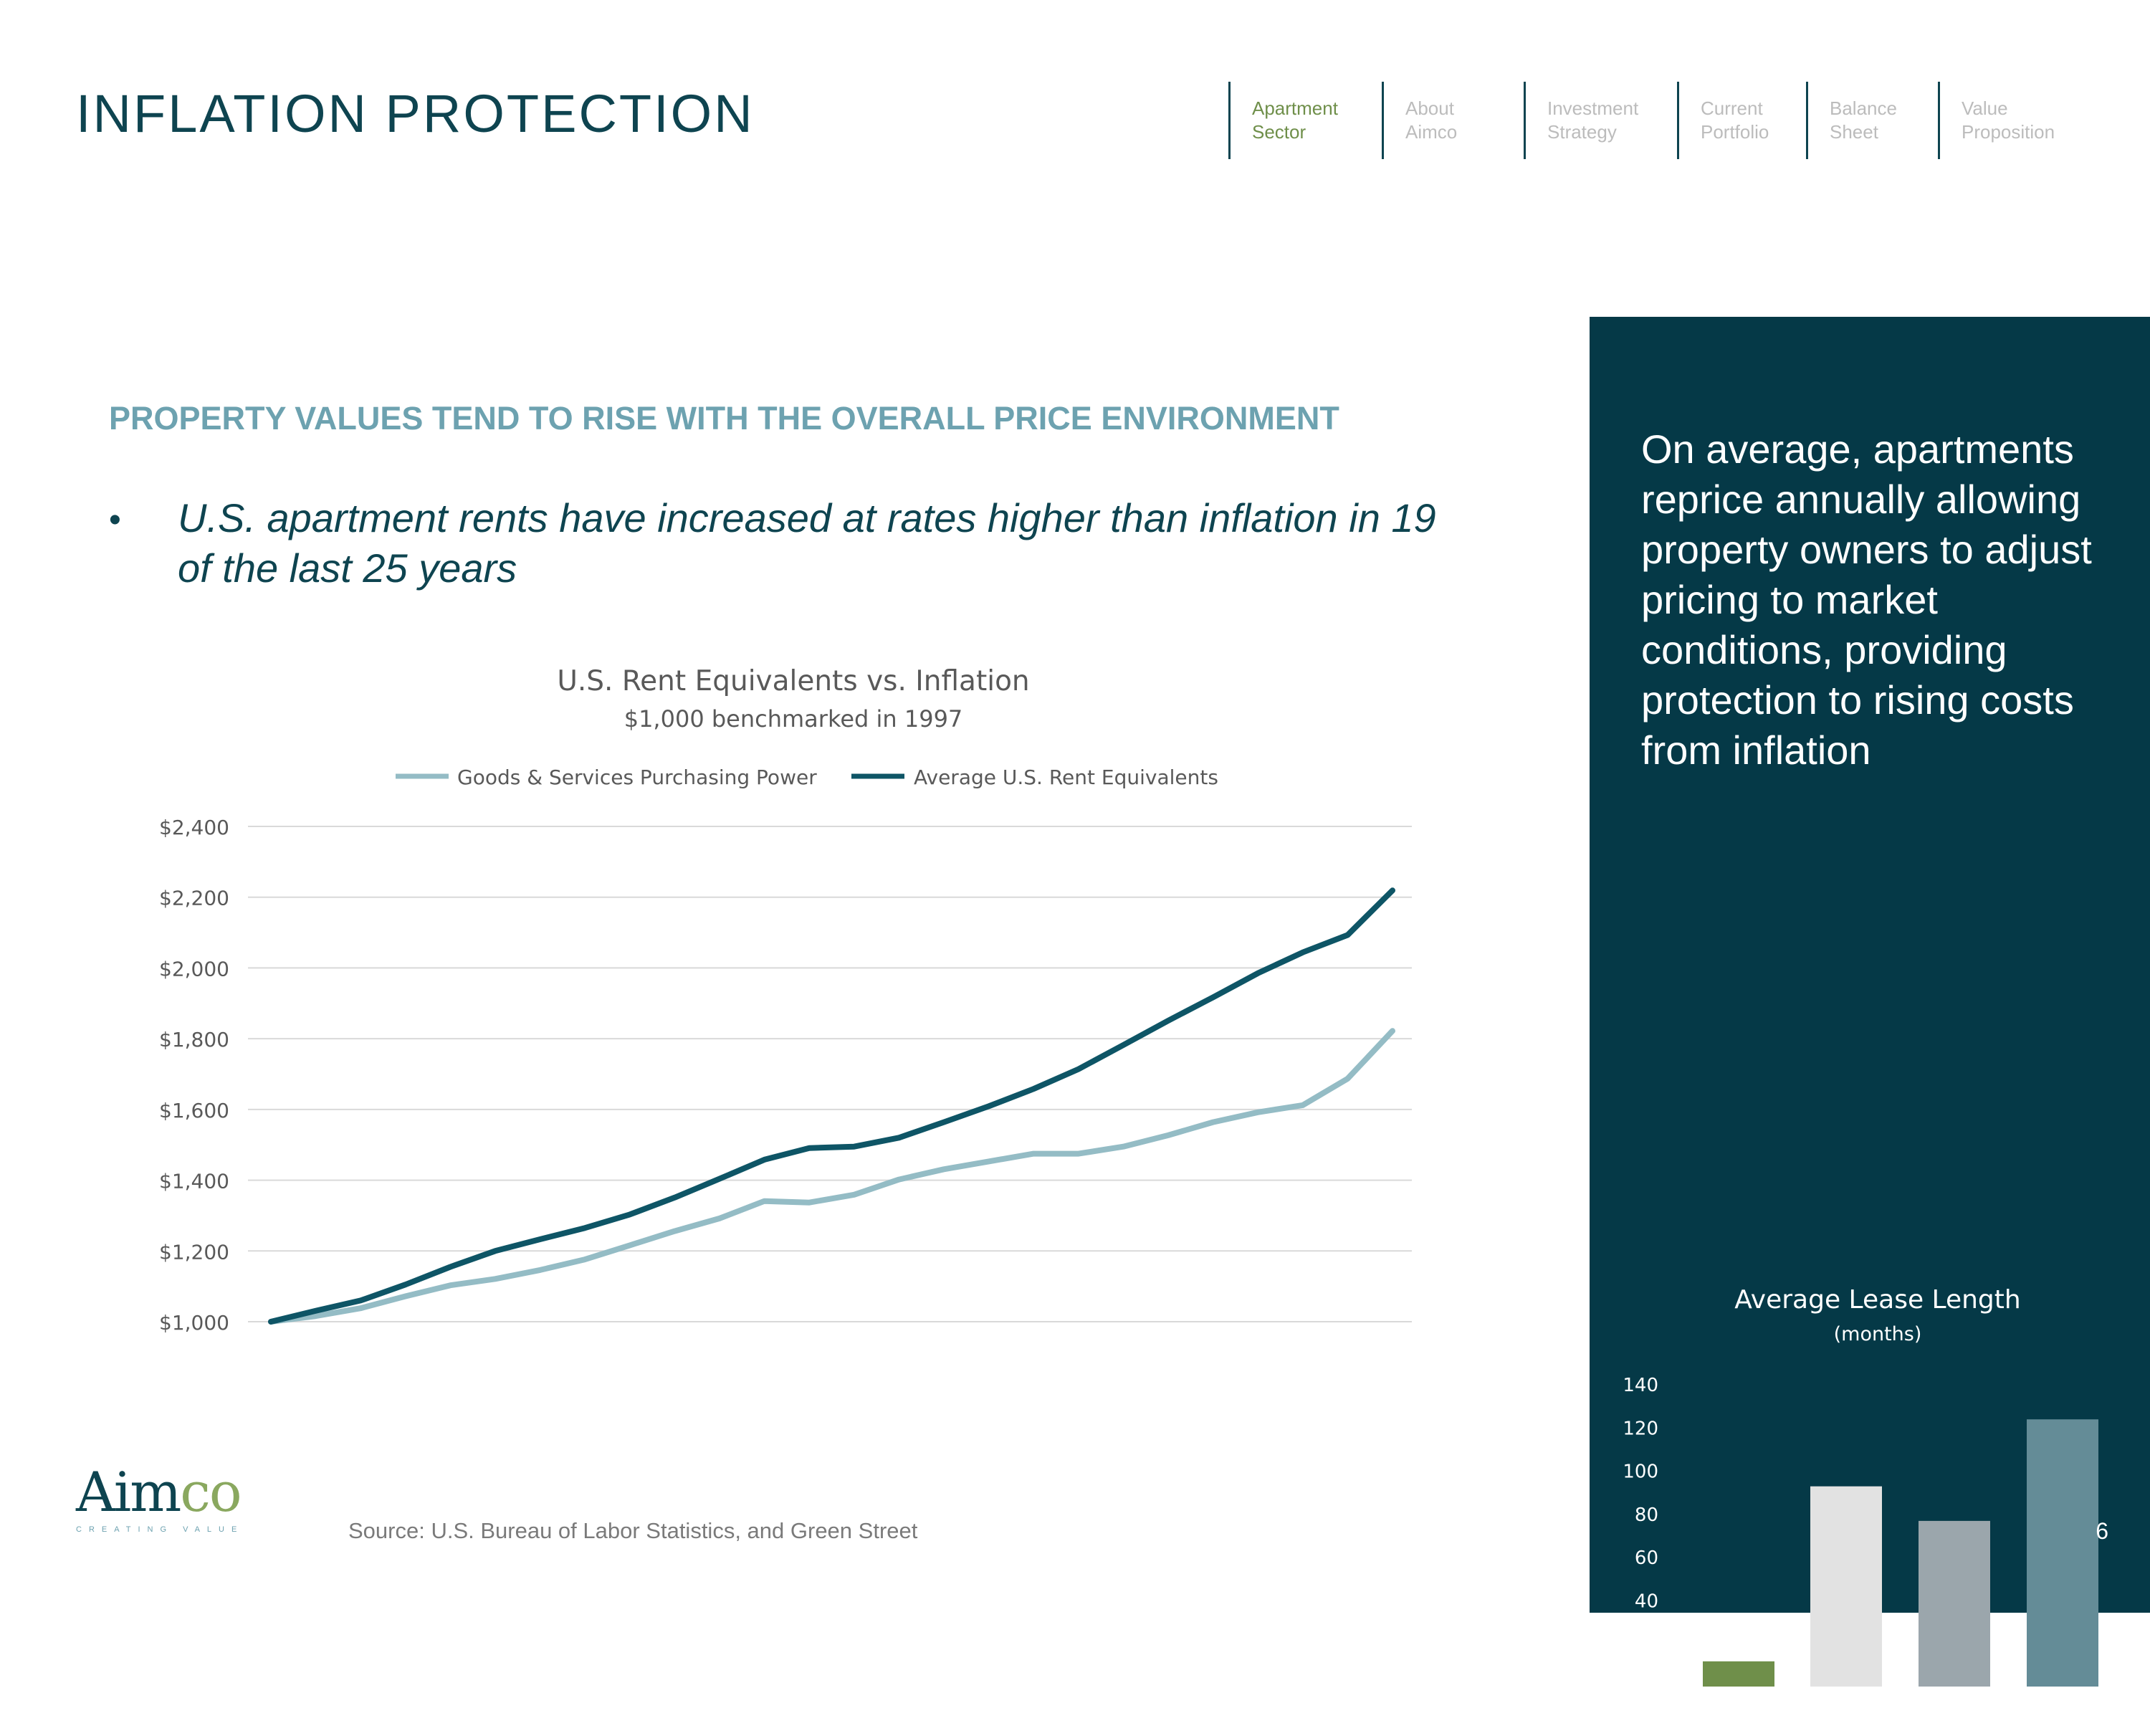  What do you see at coordinates (1955, 1603) in the screenshot?
I see `bar-industrial` at bounding box center [1955, 1603].